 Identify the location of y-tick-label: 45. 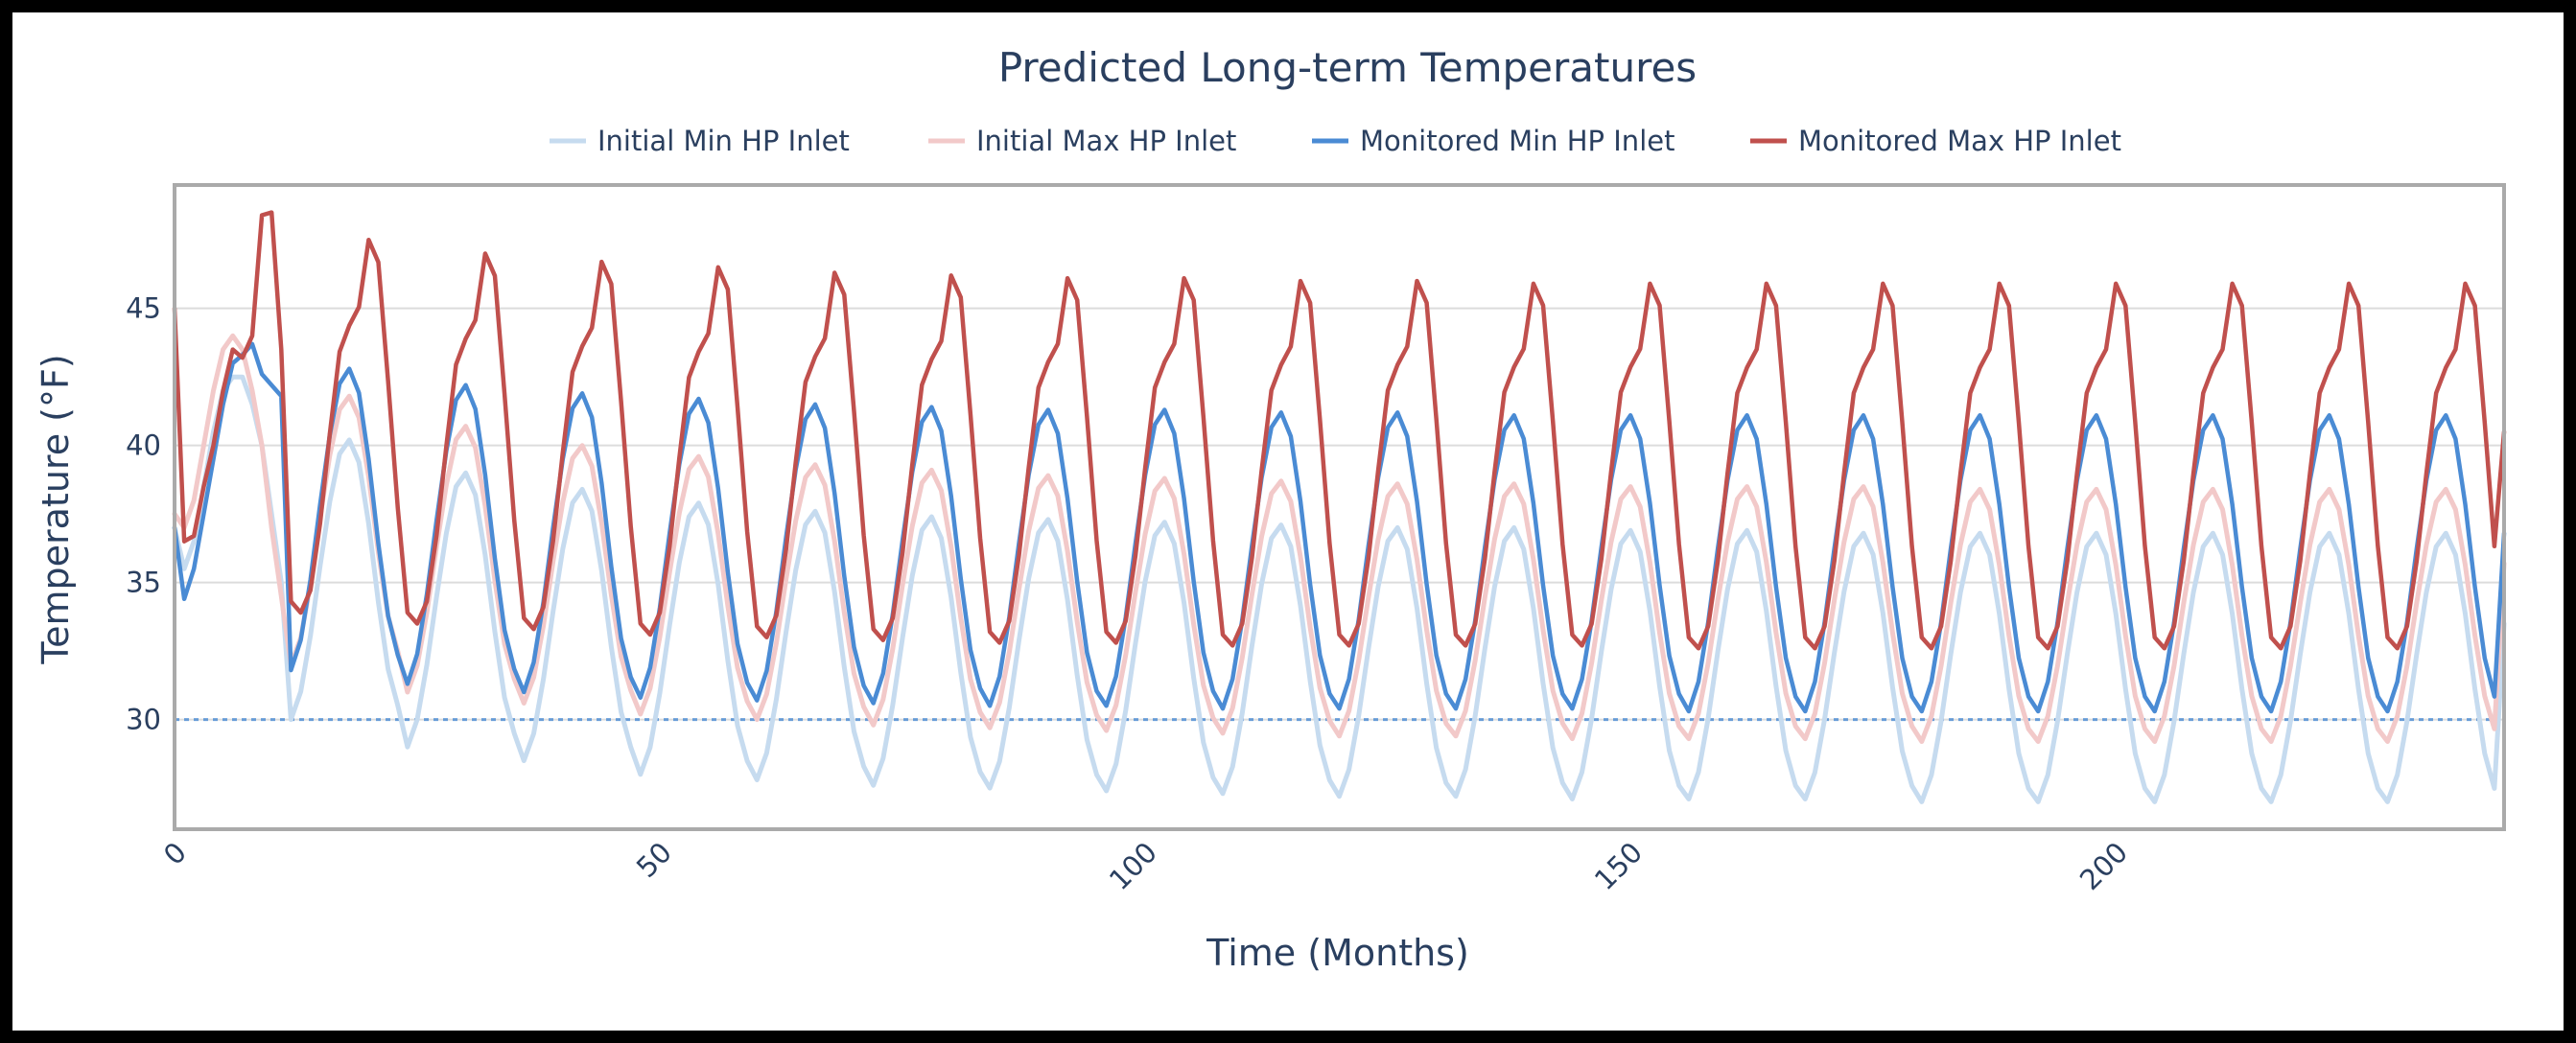
(143, 308).